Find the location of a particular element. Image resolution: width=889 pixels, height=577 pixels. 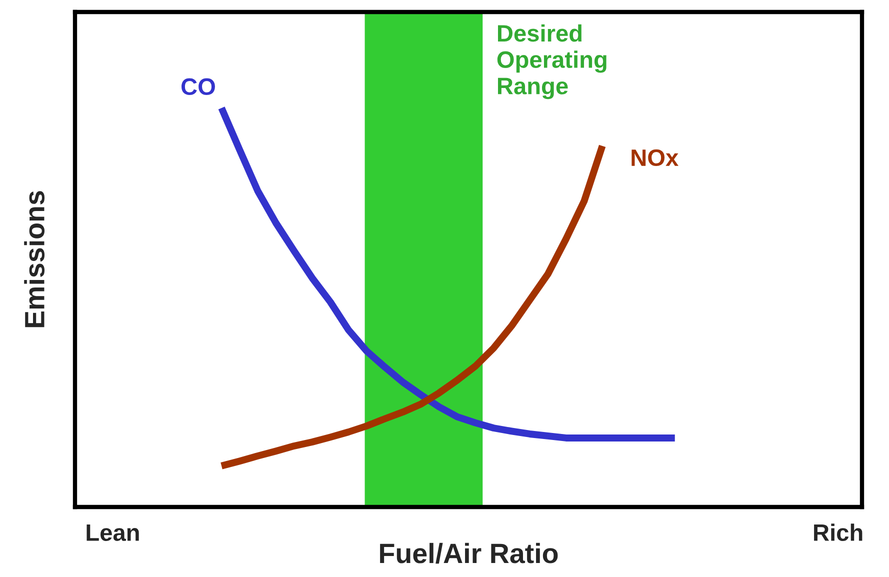

text: Desired Operating Range is located at coordinates (551, 62).